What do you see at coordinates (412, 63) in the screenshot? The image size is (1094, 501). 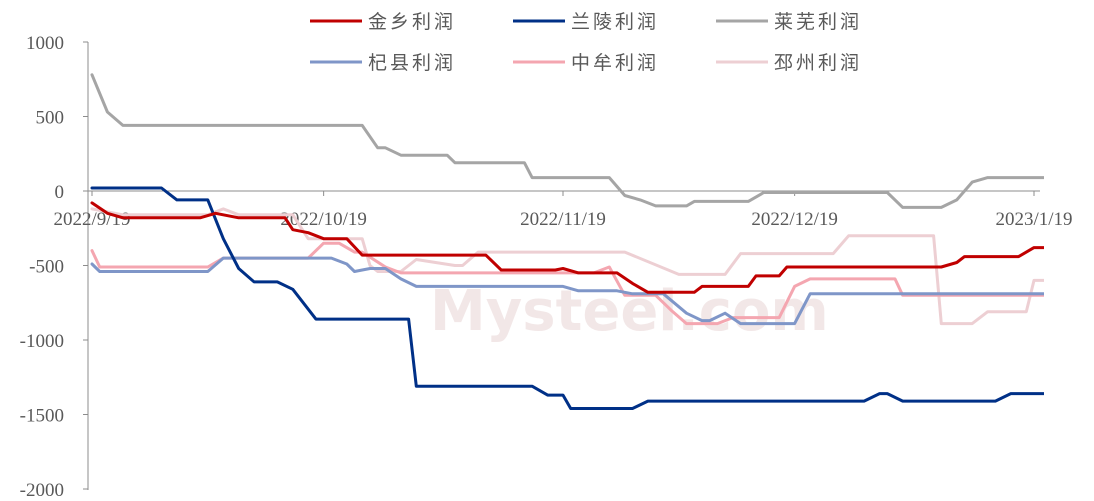 I see `legend-label: 杞县利润` at bounding box center [412, 63].